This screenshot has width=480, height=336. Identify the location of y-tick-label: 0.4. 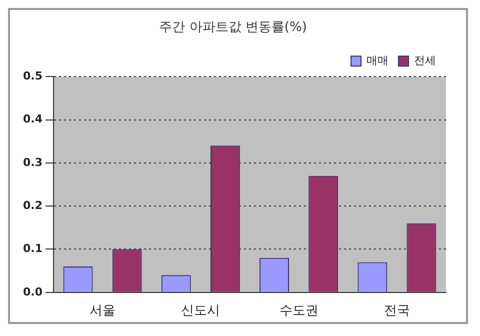
(32, 119).